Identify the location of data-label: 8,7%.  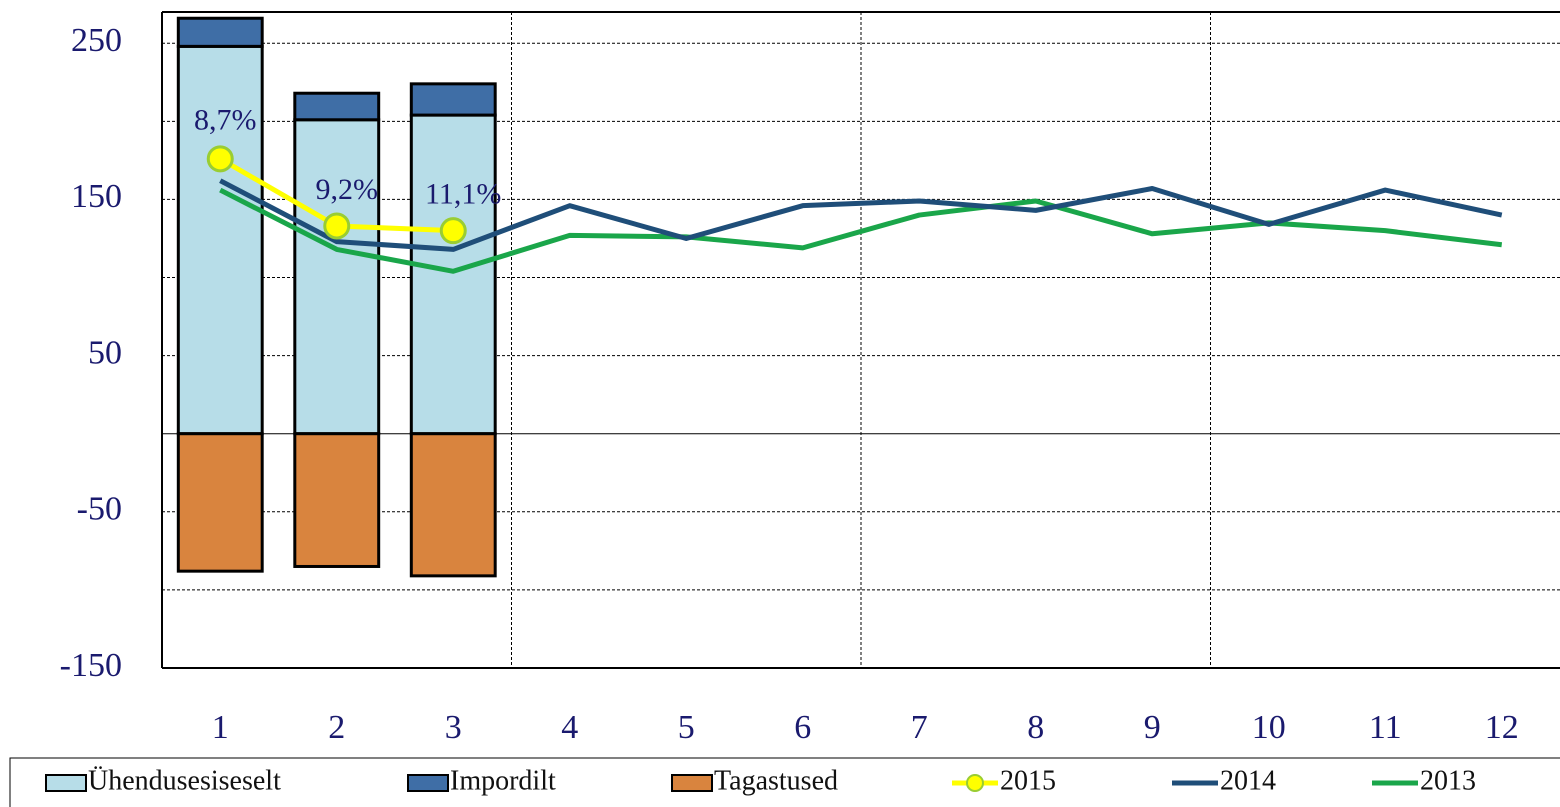
(225, 120).